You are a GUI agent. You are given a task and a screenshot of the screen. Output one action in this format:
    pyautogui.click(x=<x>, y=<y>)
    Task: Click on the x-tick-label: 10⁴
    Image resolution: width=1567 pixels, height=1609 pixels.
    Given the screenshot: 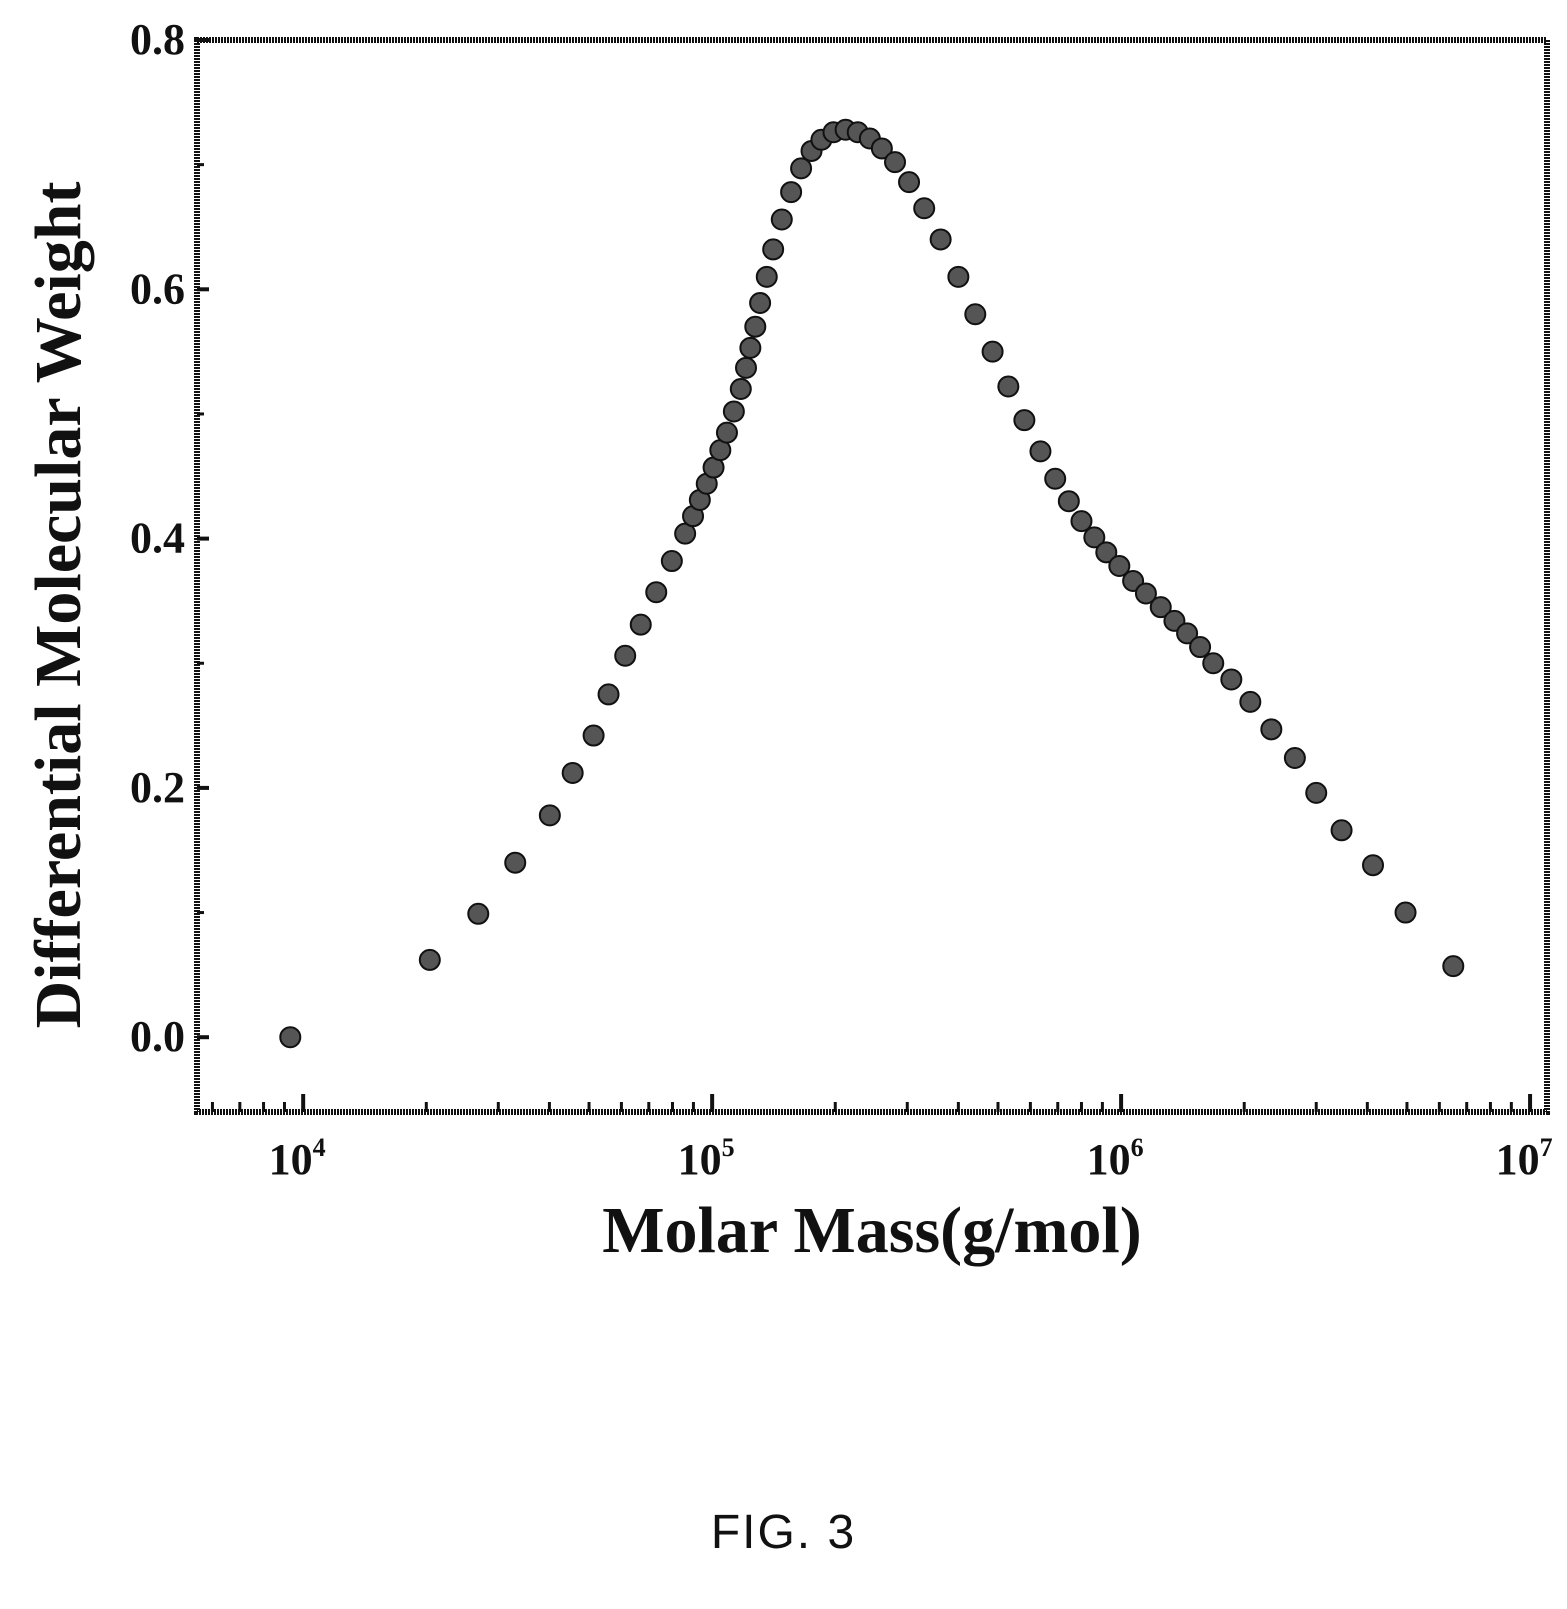 What is the action you would take?
    pyautogui.click(x=297, y=1158)
    